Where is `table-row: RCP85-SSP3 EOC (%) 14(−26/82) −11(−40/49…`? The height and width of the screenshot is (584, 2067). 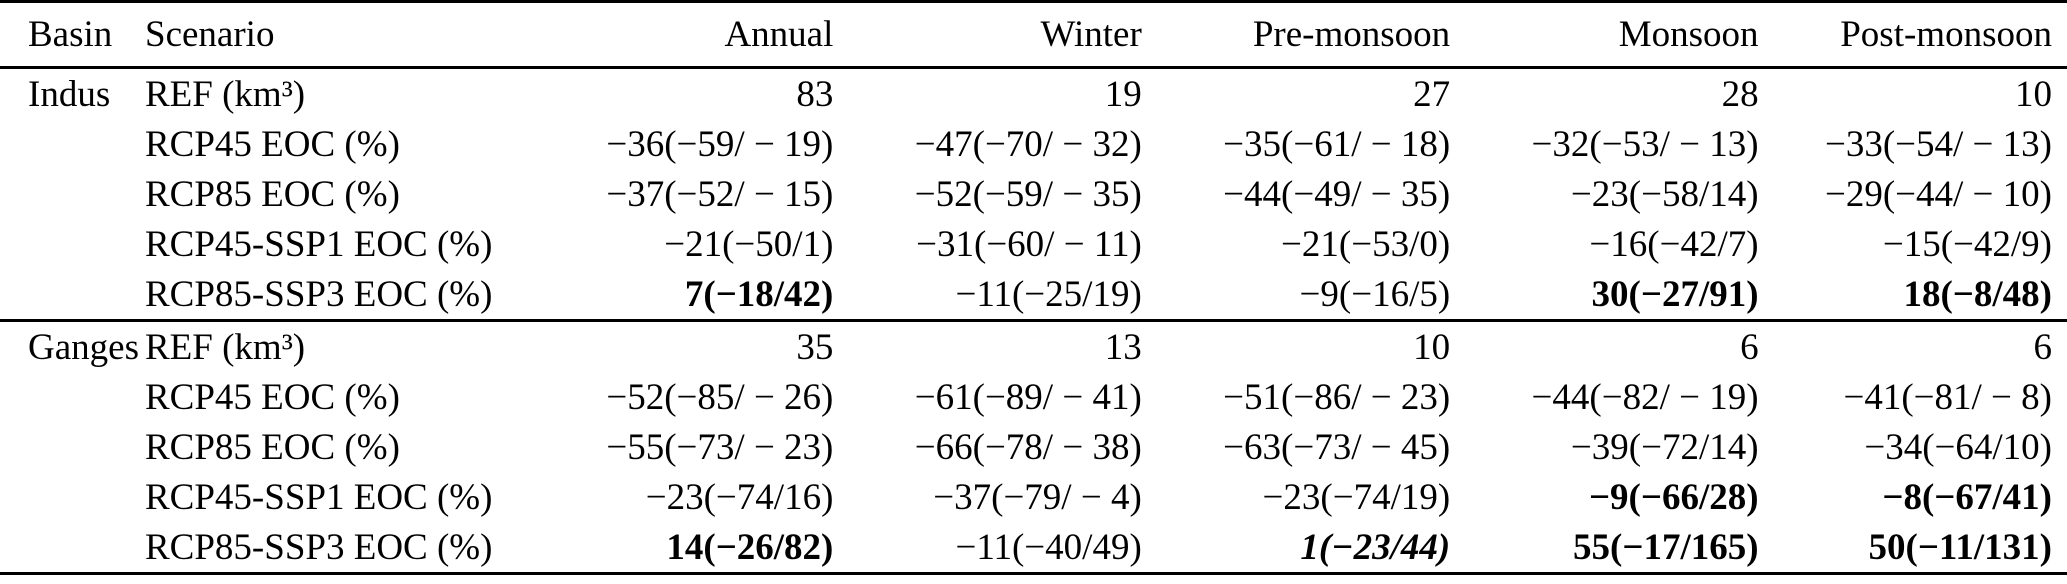 table-row: RCP85-SSP3 EOC (%) 14(−26/82) −11(−40/49… is located at coordinates (1033, 548).